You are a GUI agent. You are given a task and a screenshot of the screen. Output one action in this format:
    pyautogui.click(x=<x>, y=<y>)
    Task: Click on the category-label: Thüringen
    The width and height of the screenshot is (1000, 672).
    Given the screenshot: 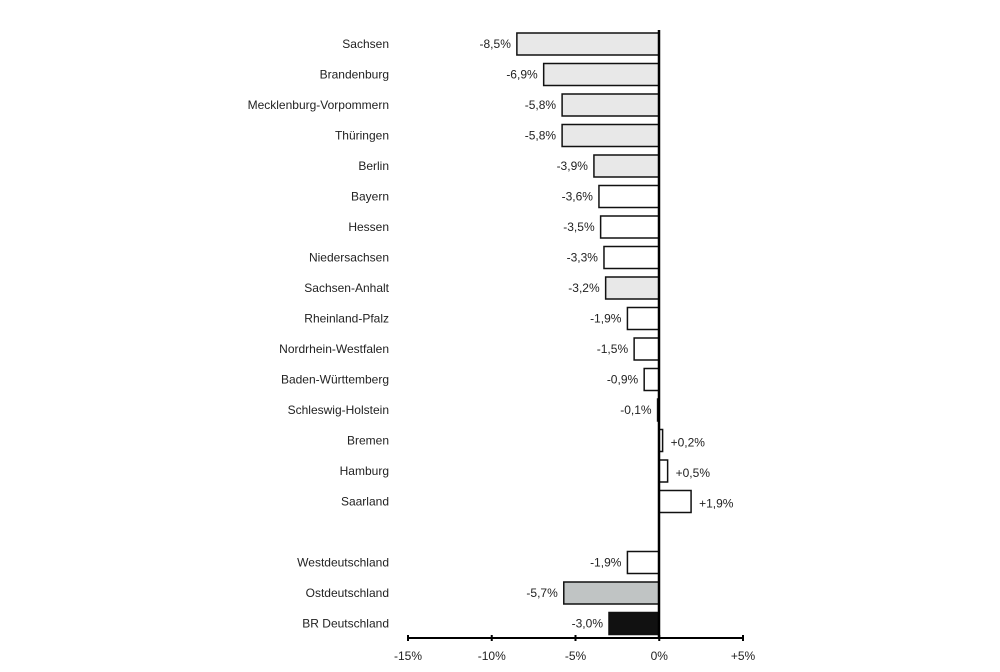 What is the action you would take?
    pyautogui.click(x=362, y=136)
    